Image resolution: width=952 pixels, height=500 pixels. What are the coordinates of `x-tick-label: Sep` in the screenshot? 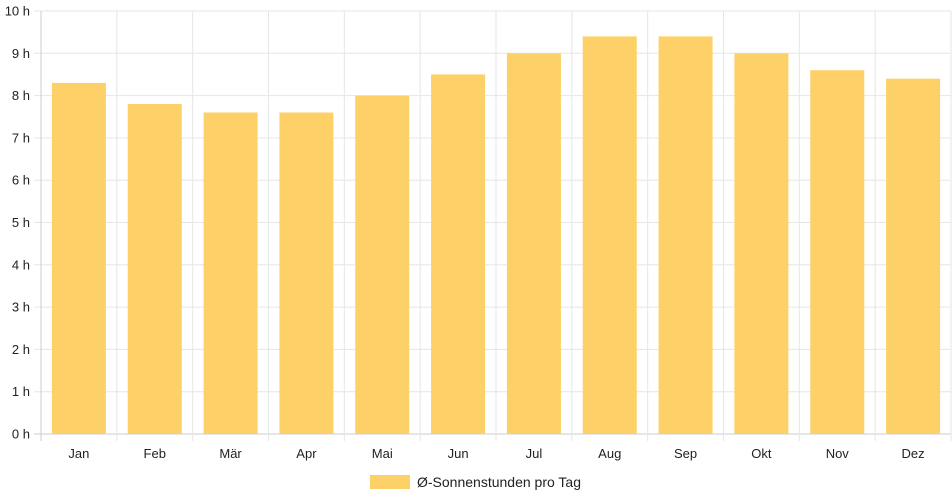 It's located at (685, 453).